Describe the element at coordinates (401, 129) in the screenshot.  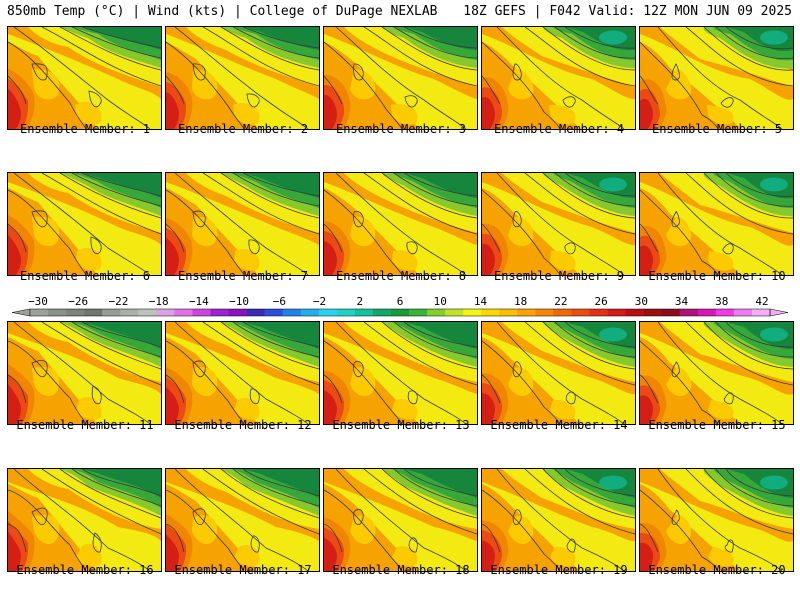
I see `ensemble-member-caption: Ensemble Member: 3` at that location.